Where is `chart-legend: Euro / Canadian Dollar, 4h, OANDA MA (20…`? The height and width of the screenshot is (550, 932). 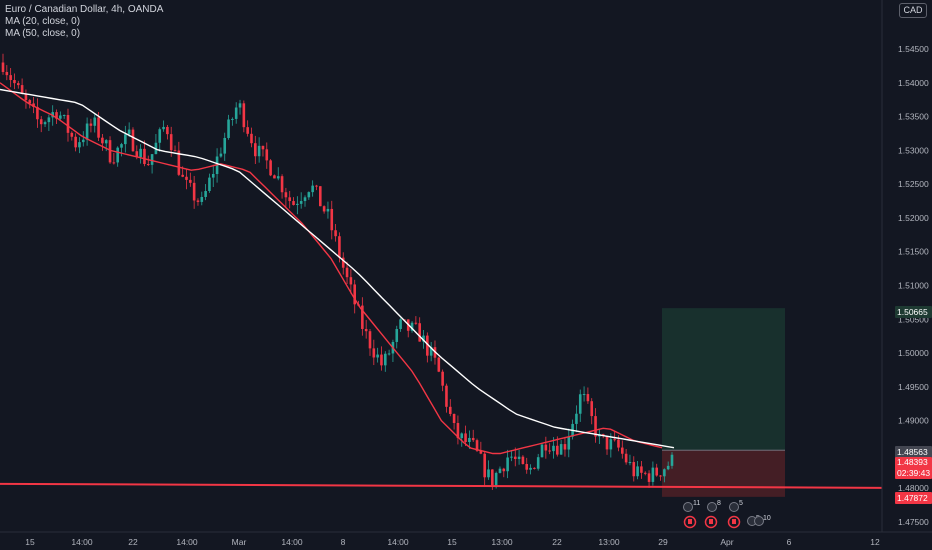
chart-legend: Euro / Canadian Dollar, 4h, OANDA MA (20… is located at coordinates (84, 22).